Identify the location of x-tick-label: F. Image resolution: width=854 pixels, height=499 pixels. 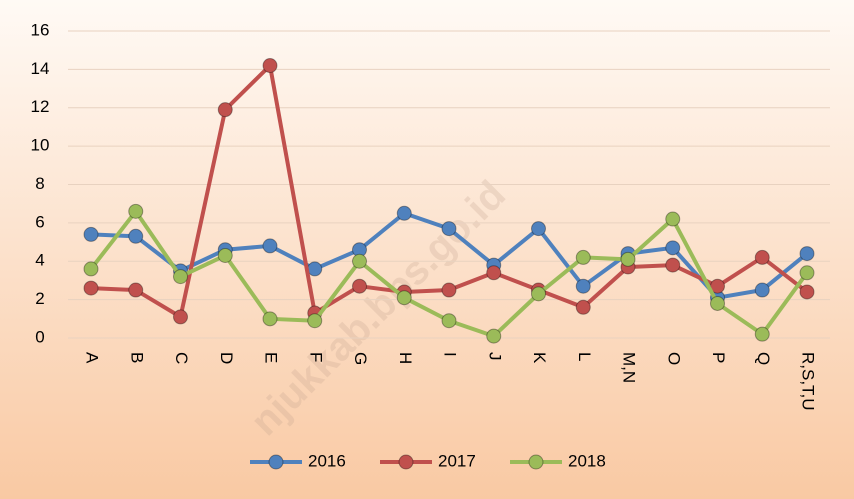
(315, 357).